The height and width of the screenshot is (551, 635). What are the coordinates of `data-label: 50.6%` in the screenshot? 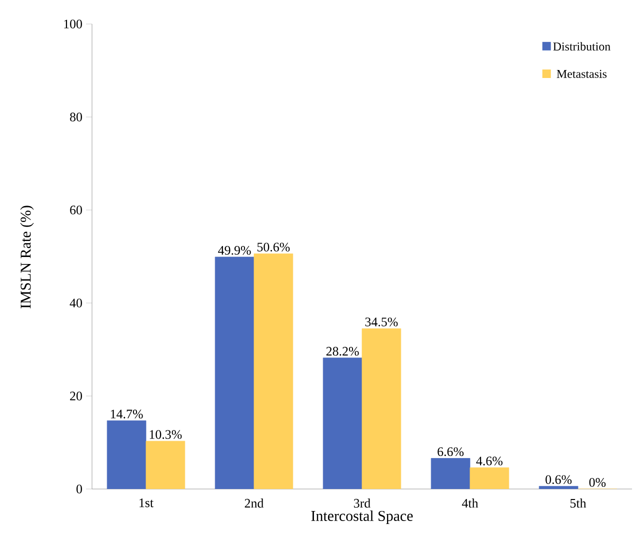 It's located at (273, 247).